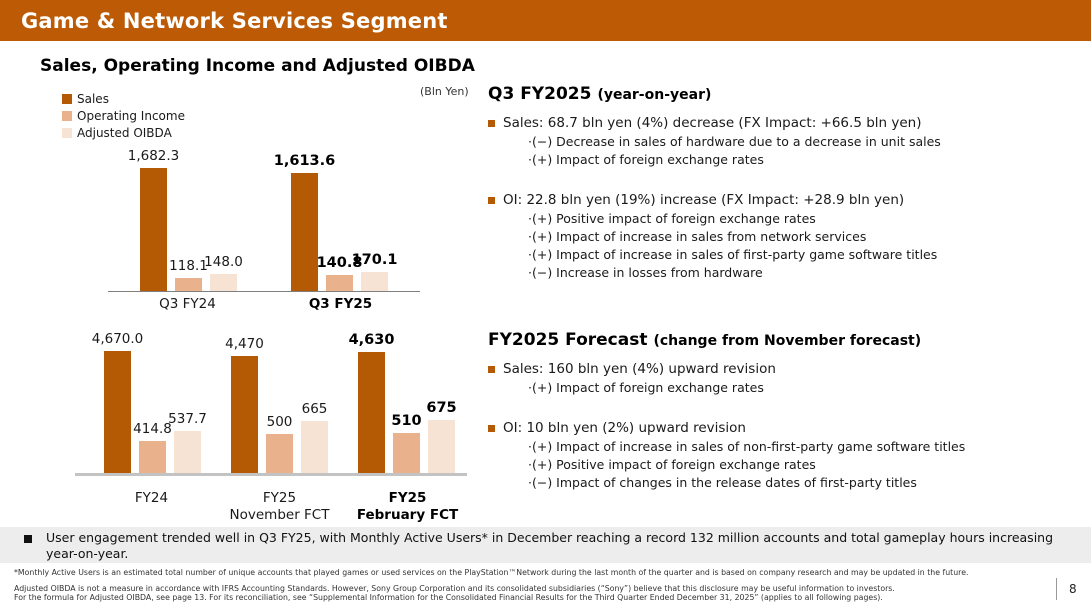  What do you see at coordinates (339, 263) in the screenshot?
I see `bar-value-label: 140.8` at bounding box center [339, 263].